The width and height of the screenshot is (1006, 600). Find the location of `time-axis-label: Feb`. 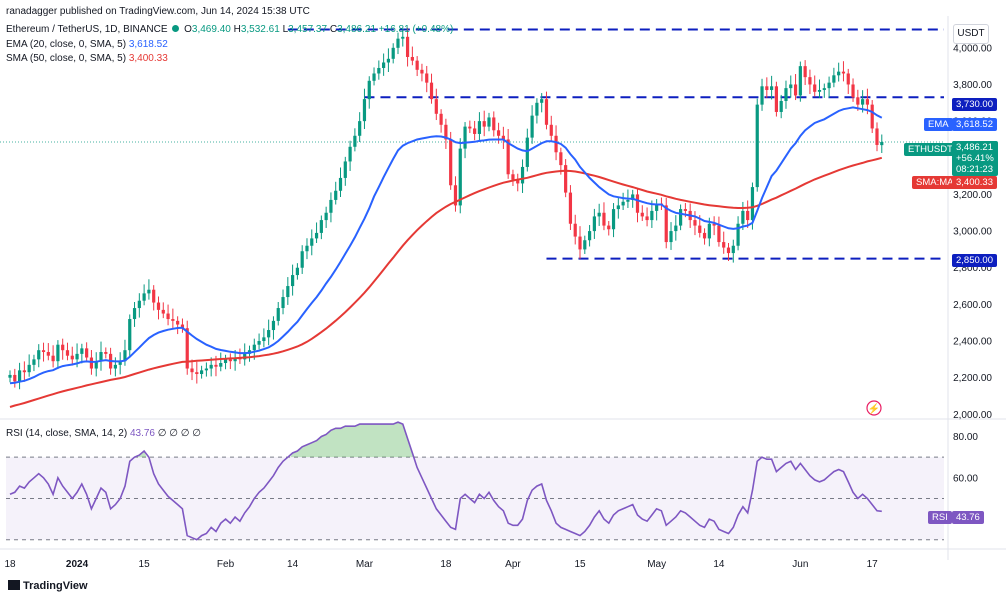

time-axis-label: Feb is located at coordinates (226, 564).